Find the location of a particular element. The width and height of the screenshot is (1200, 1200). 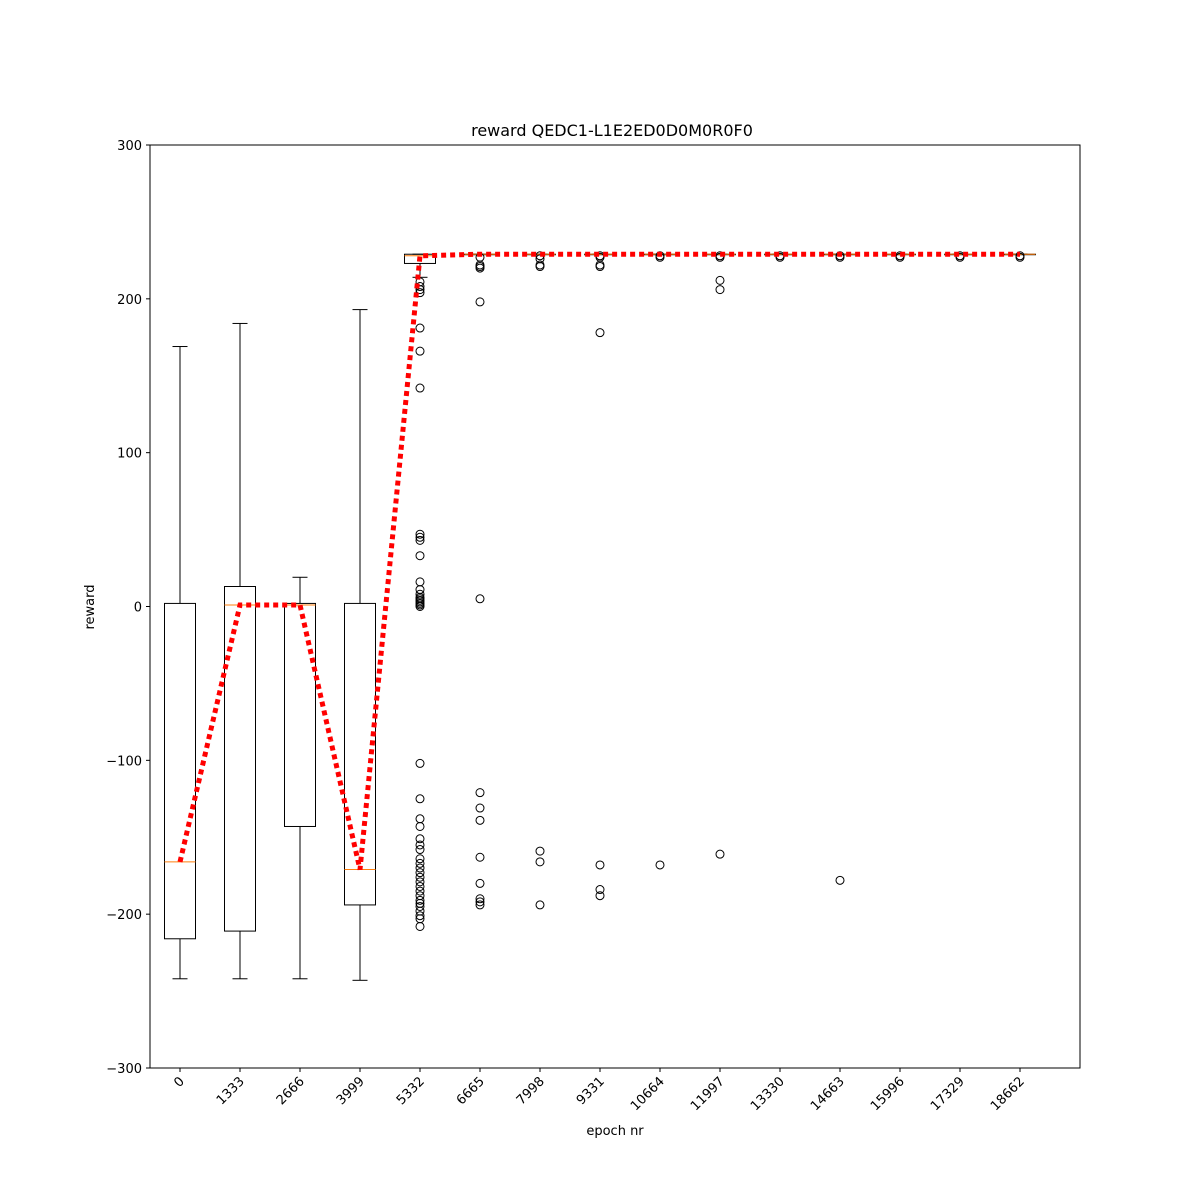

x-tick-label: 5332 is located at coordinates (411, 1091).